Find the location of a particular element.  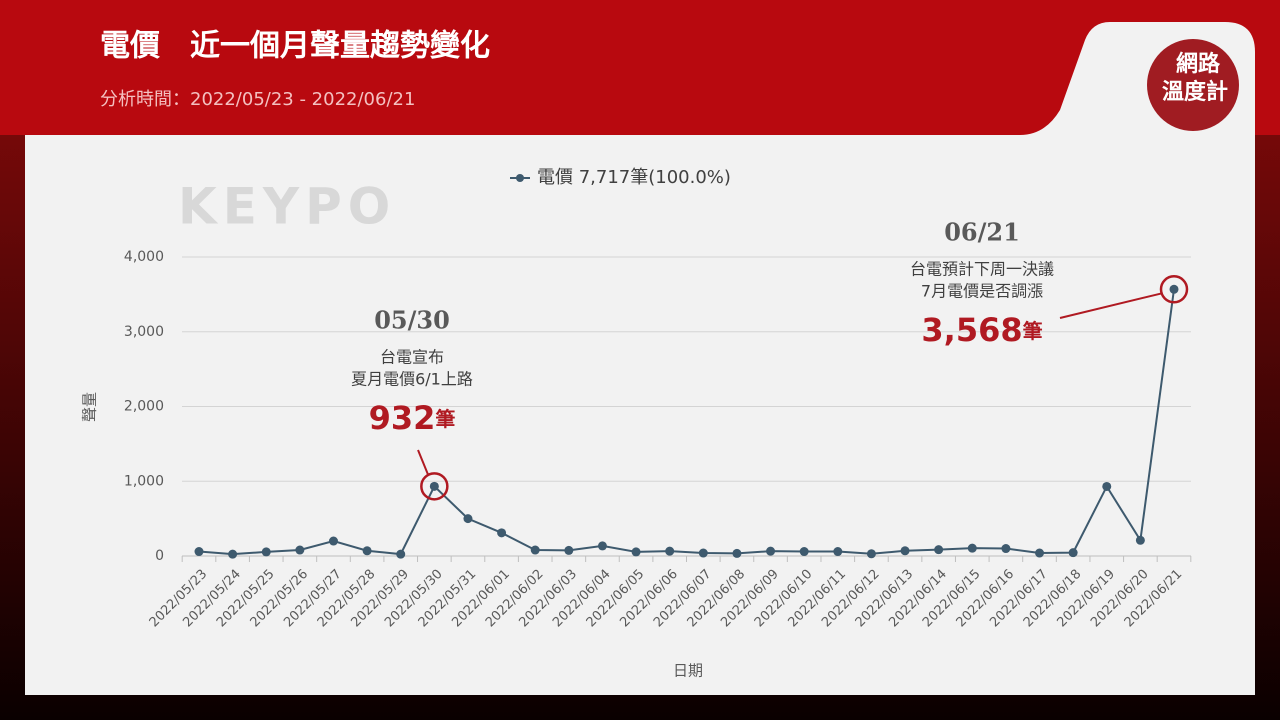

annotation-value: 932筆 is located at coordinates (412, 418).